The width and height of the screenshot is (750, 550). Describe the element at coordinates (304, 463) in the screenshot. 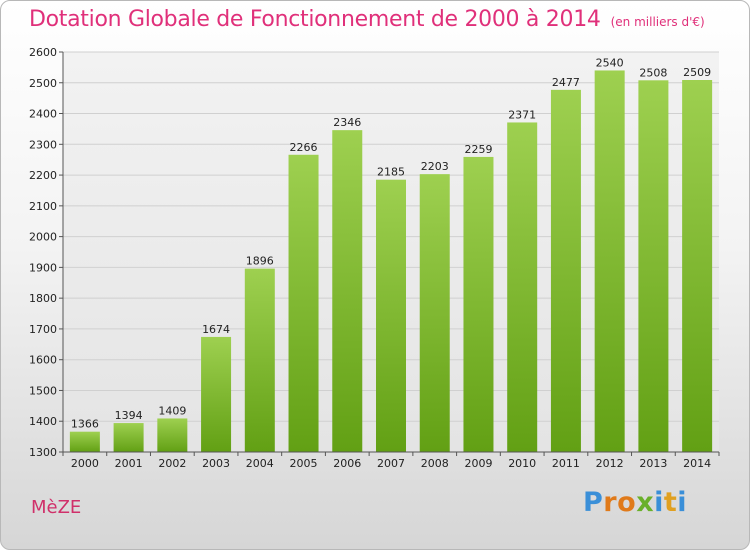

I see `x-tick-label: 2005` at that location.